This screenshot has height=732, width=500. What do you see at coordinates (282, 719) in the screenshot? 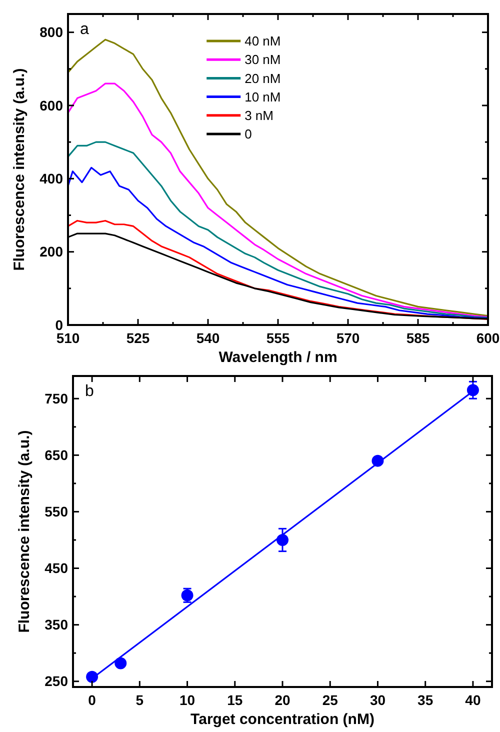
I see `x-axis-title: Target concentration (nM)` at bounding box center [282, 719].